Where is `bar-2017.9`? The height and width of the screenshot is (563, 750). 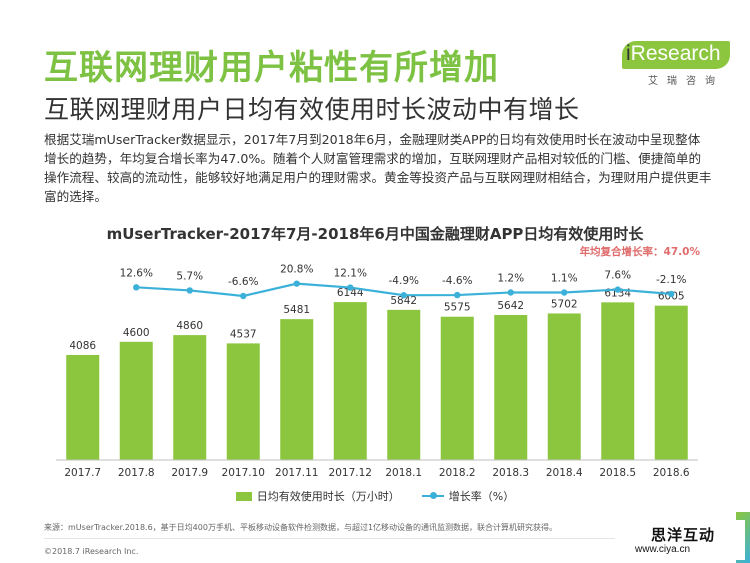 bar-2017.9 is located at coordinates (190, 397).